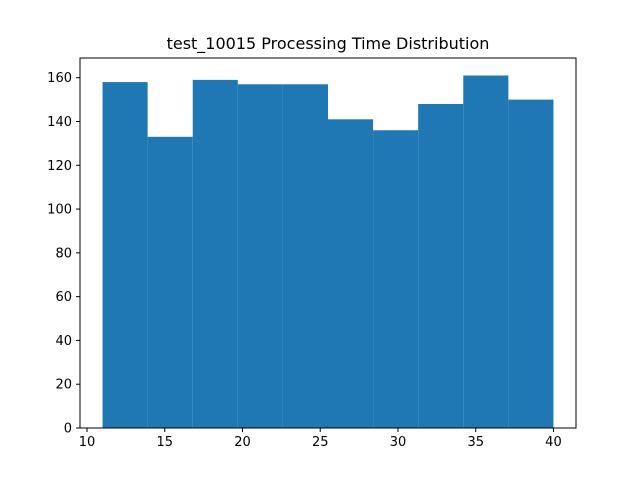 Image resolution: width=640 pixels, height=480 pixels. What do you see at coordinates (475, 442) in the screenshot?
I see `x-tick-label: 35` at bounding box center [475, 442].